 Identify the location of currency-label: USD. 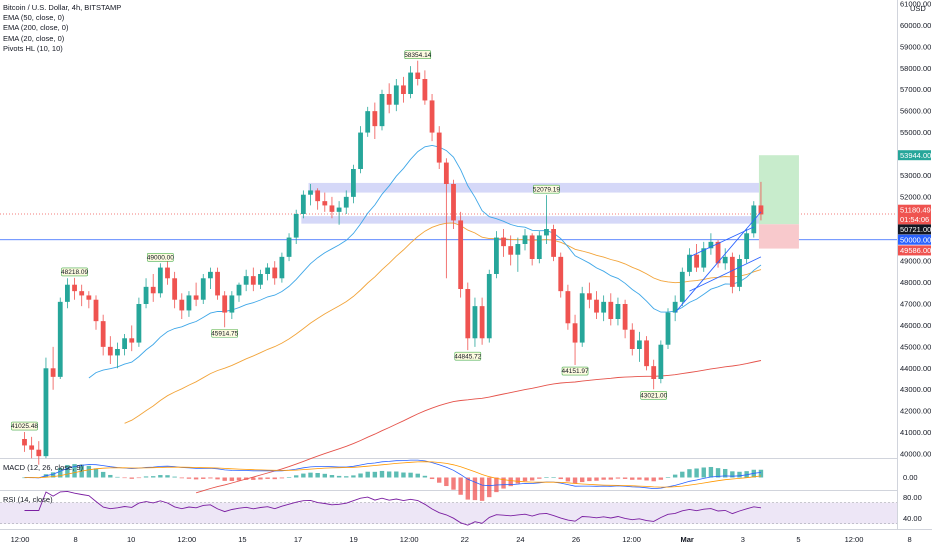
(918, 8).